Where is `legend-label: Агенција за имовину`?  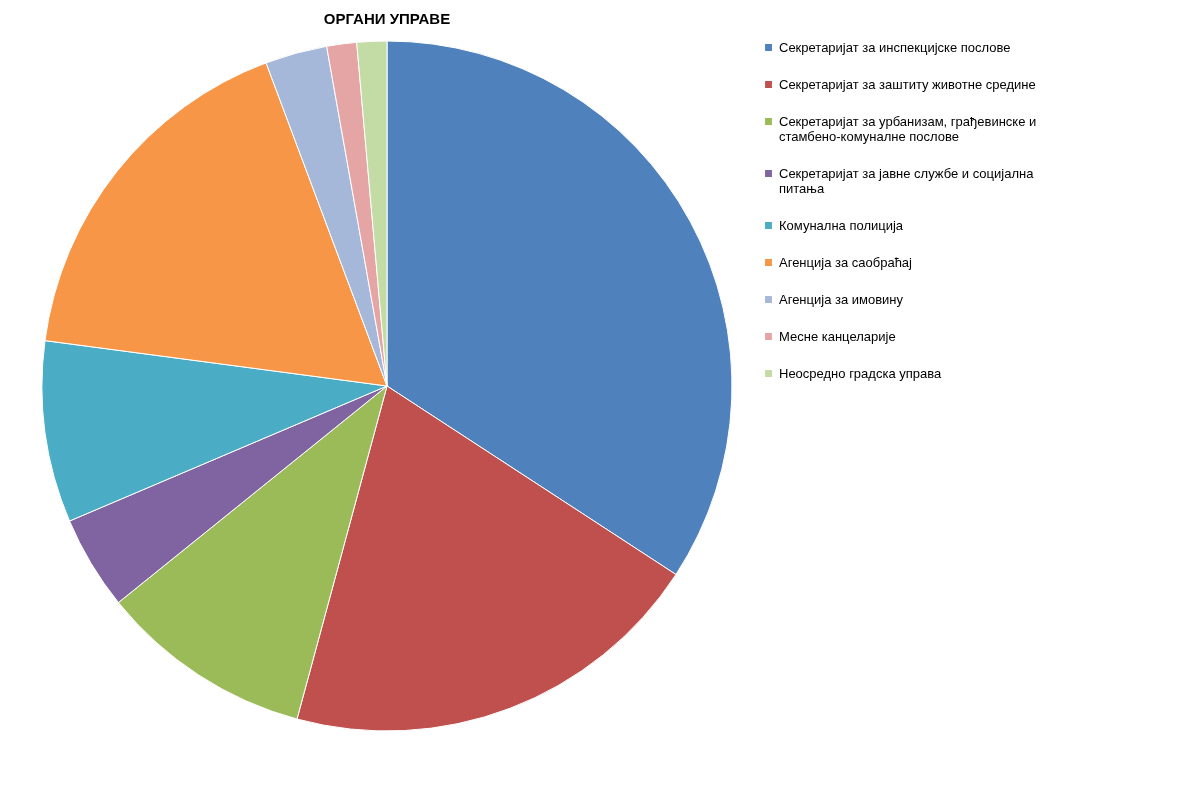 legend-label: Агенција за имовину is located at coordinates (841, 299).